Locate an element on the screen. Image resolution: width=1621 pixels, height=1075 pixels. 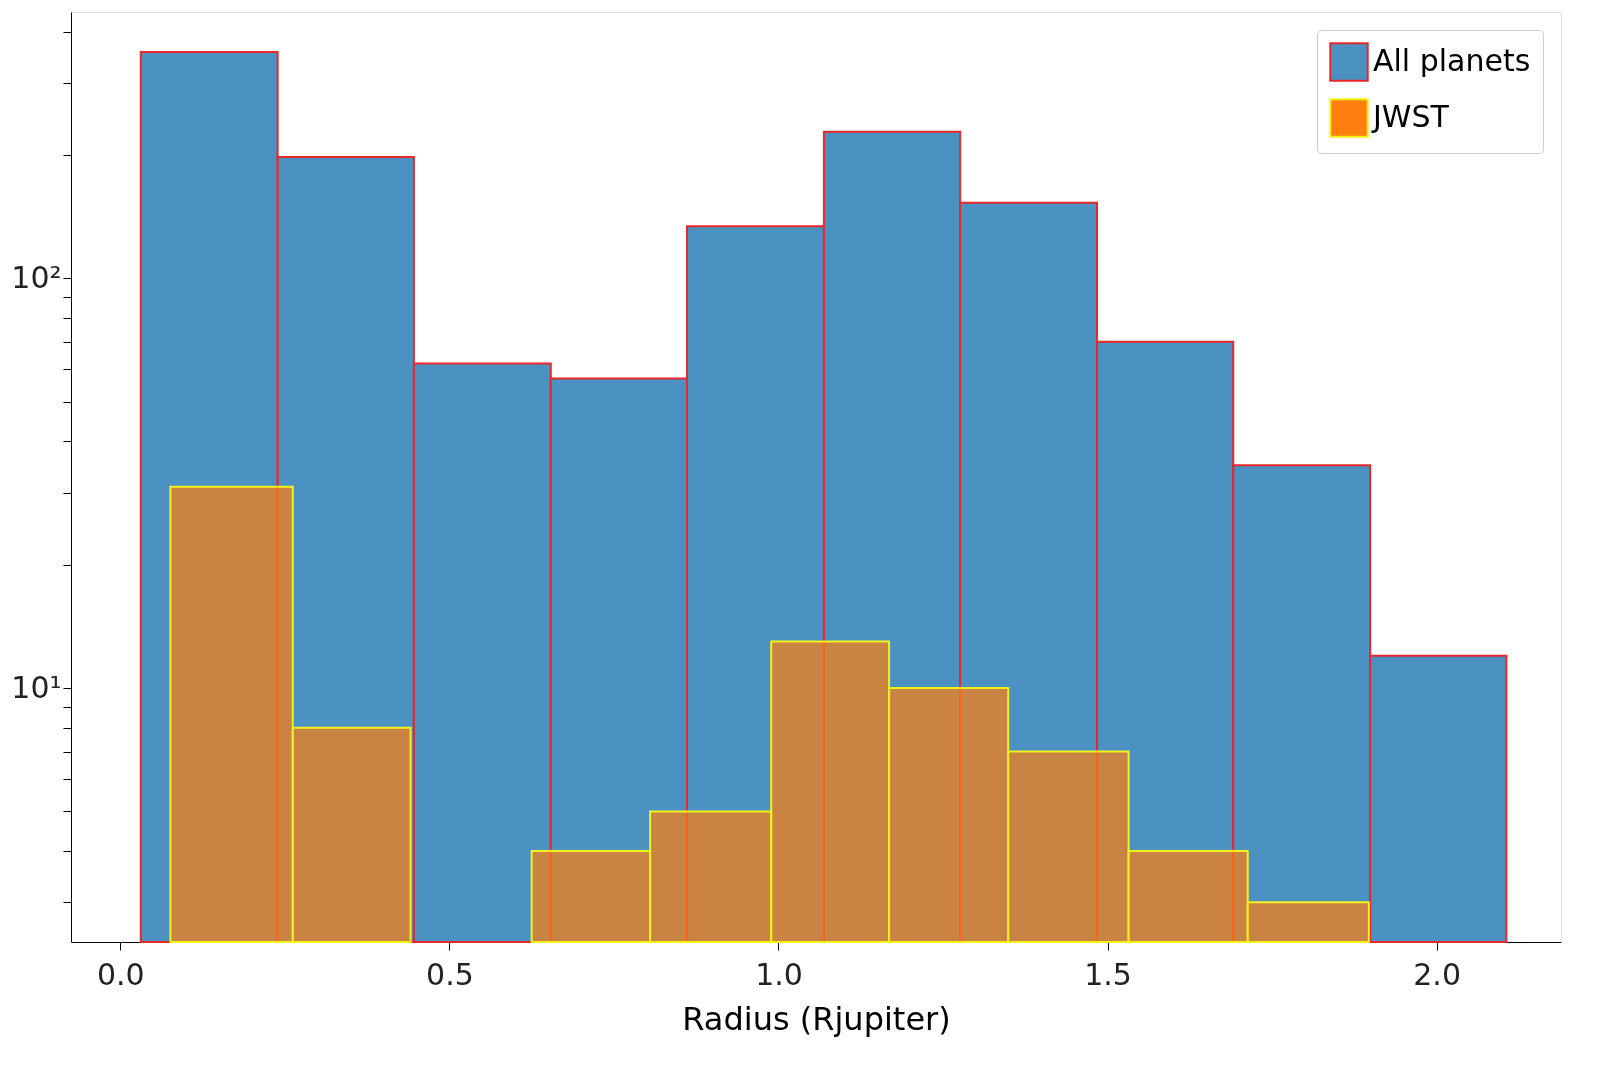
x-axis-title: Radius (Rjupiter) is located at coordinates (816, 1018).